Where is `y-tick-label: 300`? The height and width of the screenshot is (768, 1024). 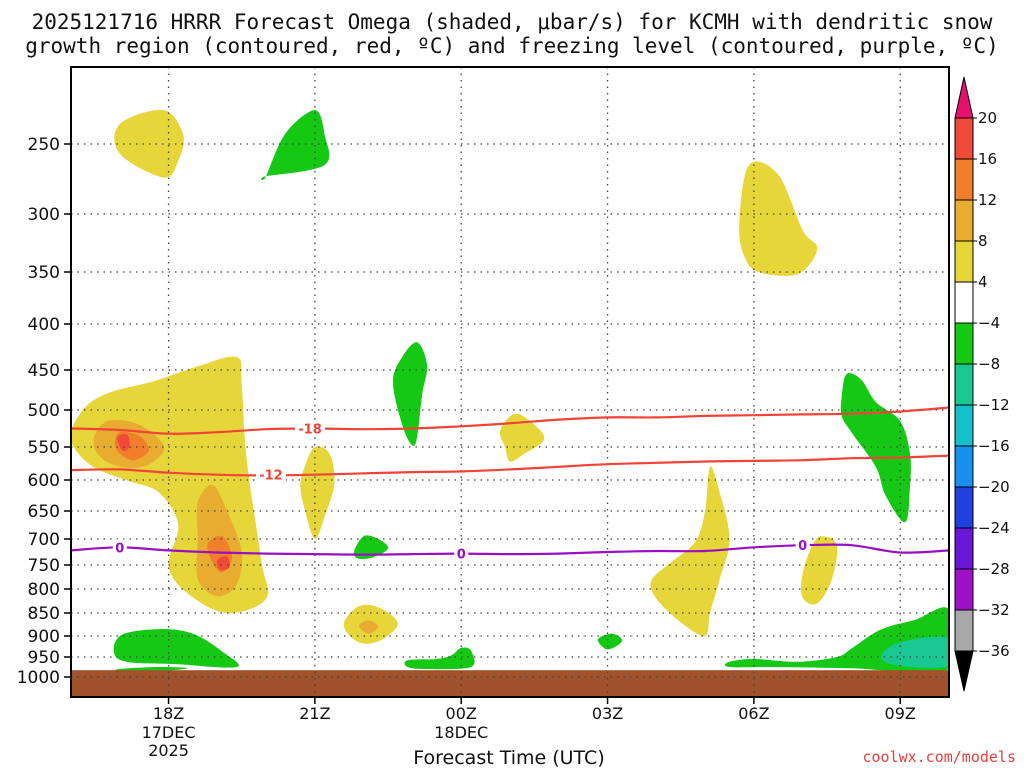
y-tick-label: 300 is located at coordinates (44, 215).